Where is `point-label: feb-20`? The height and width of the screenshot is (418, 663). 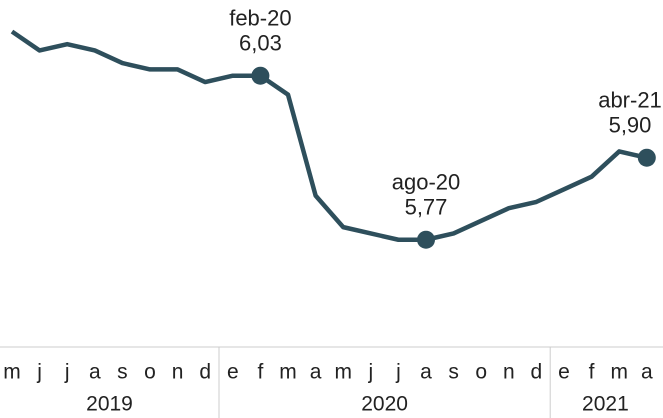 point-label: feb-20 is located at coordinates (260, 18).